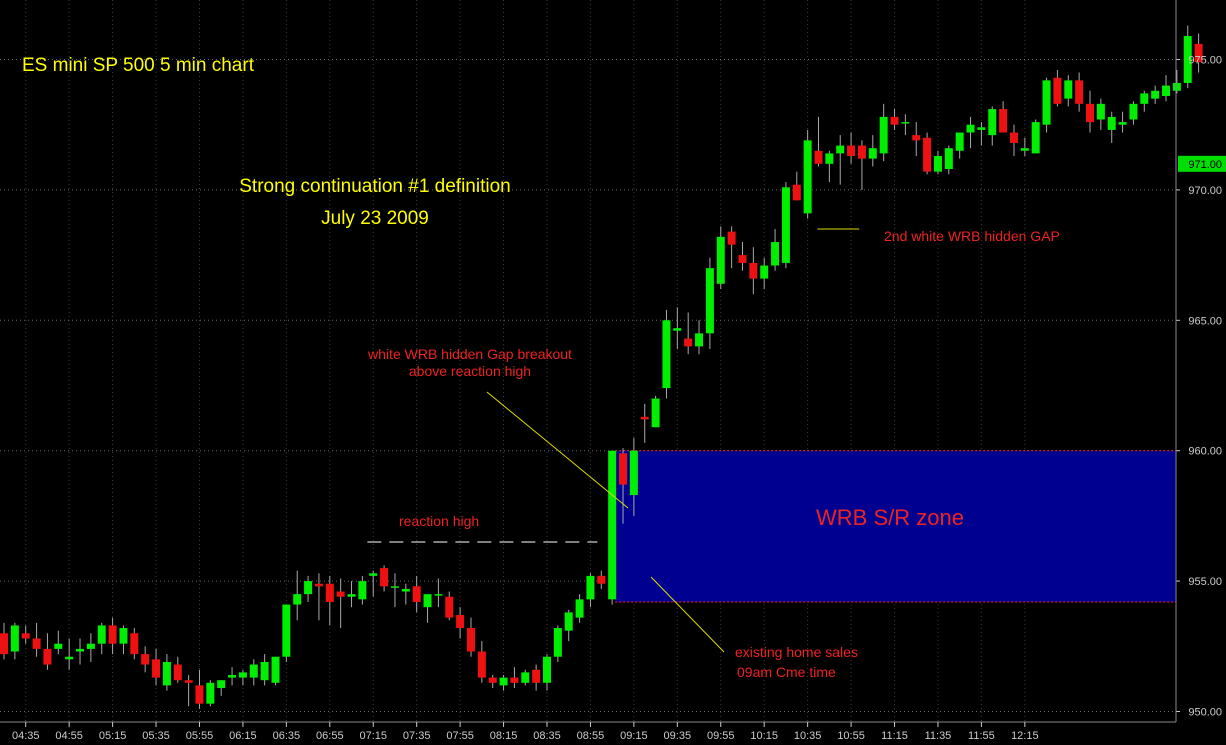  What do you see at coordinates (469, 354) in the screenshot?
I see `breakout-annotation-line1: white WRB hidden Gap breakout` at bounding box center [469, 354].